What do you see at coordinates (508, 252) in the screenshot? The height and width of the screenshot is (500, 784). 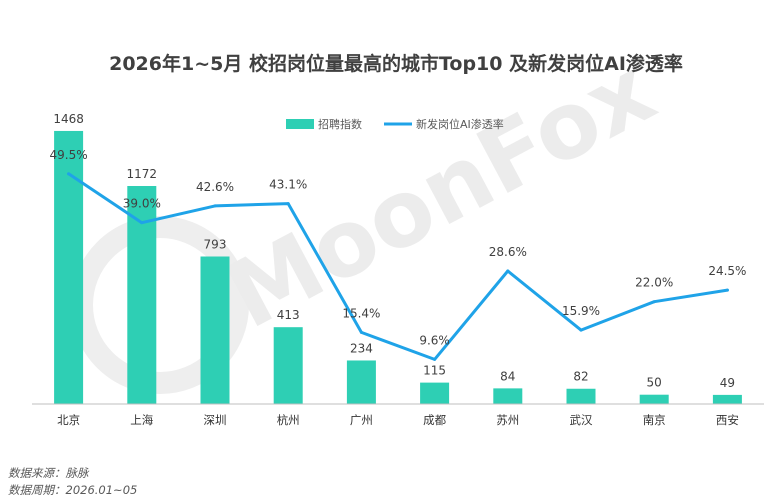 I see `line-value-label: 28.6%` at bounding box center [508, 252].